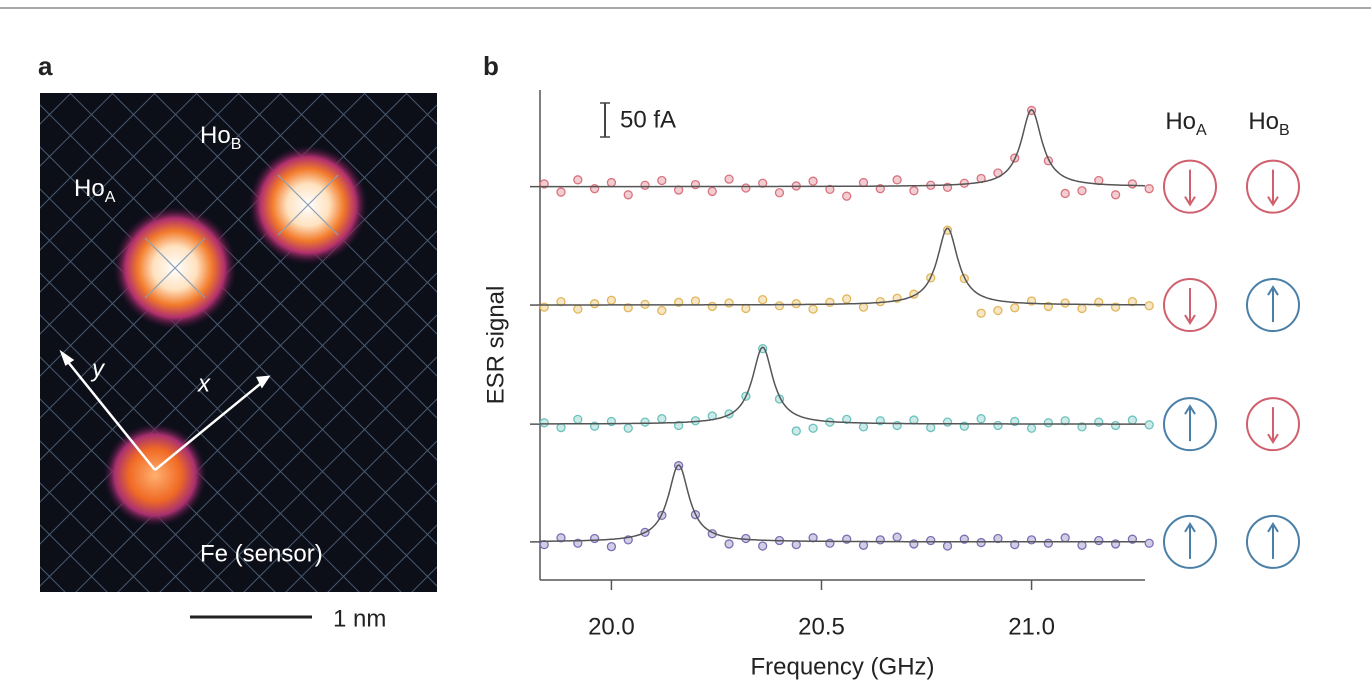 This screenshot has width=1371, height=692. I want to click on ho-b-label: HoB, so click(220, 137).